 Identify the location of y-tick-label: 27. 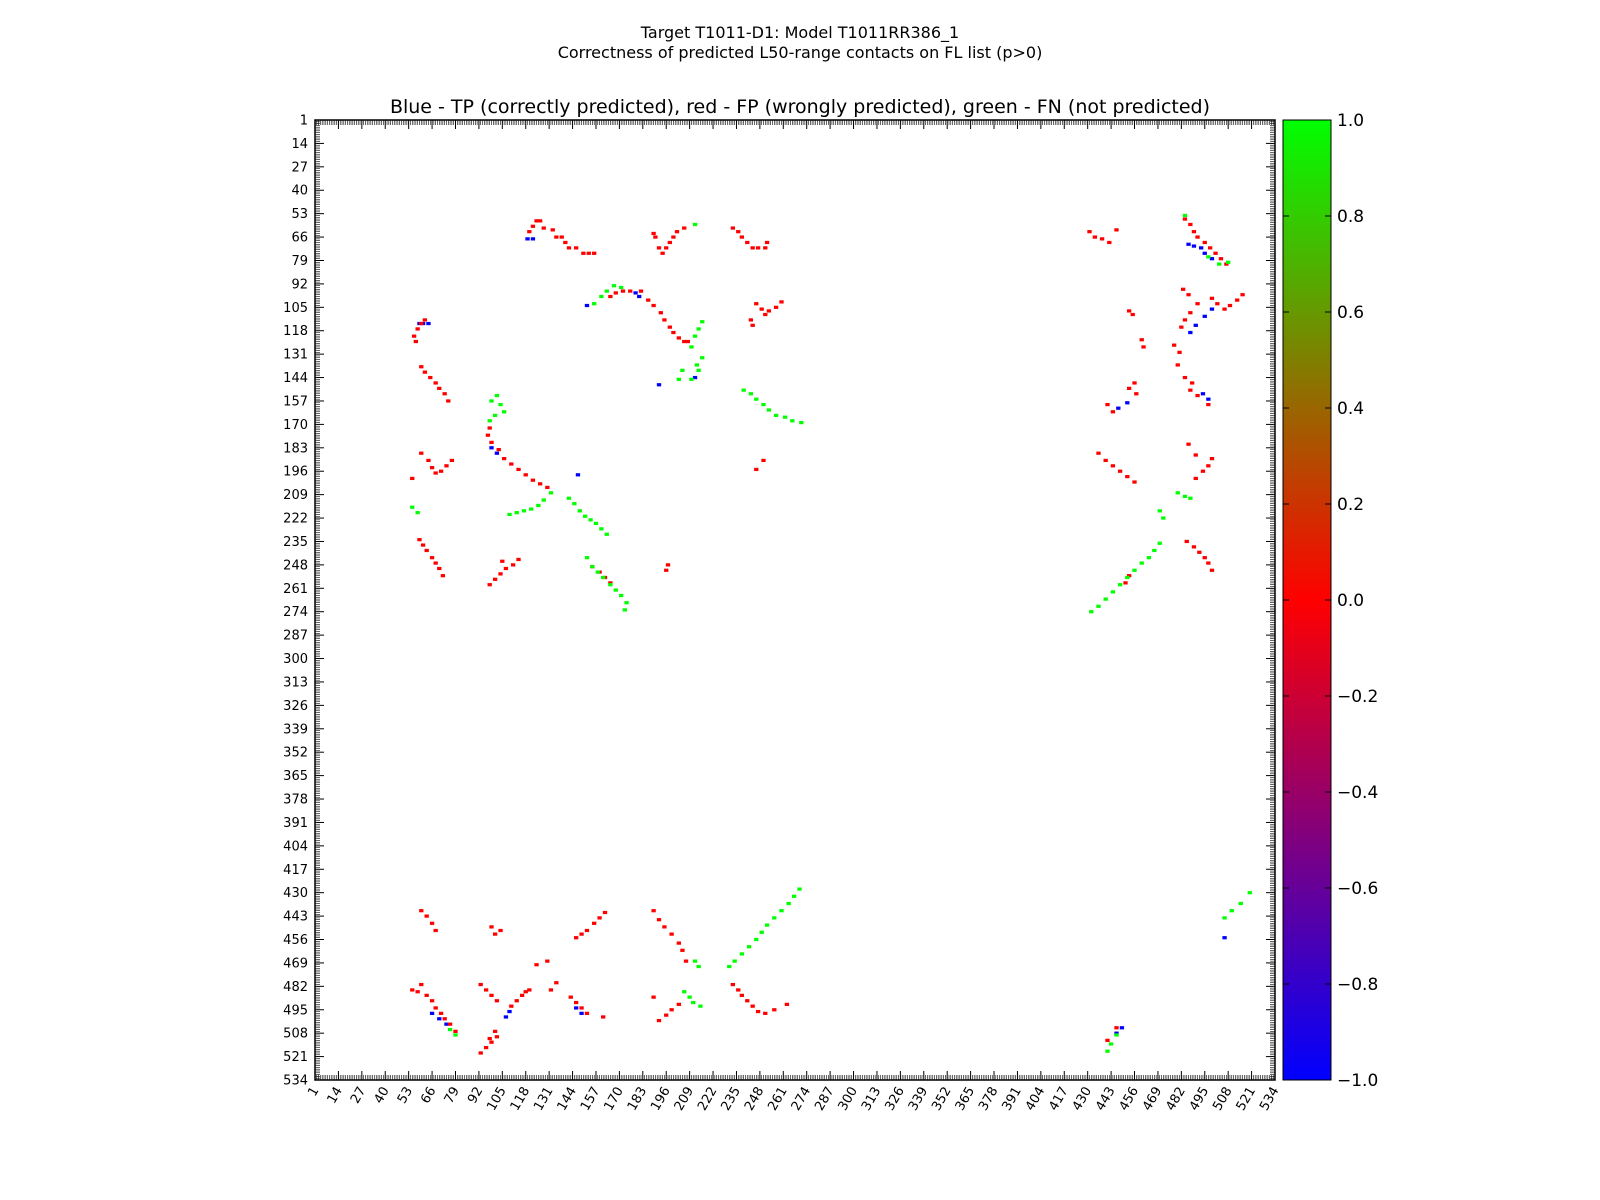
(299, 167).